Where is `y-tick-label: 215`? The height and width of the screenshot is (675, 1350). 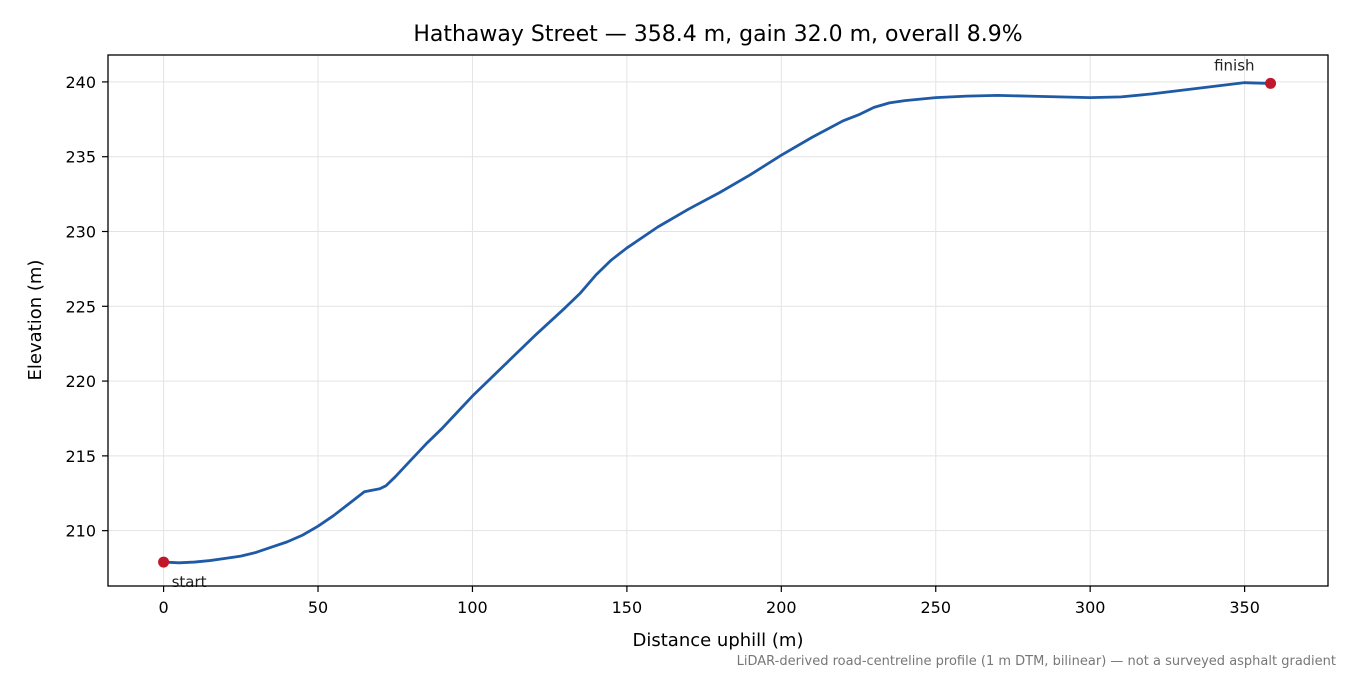 y-tick-label: 215 is located at coordinates (80, 456).